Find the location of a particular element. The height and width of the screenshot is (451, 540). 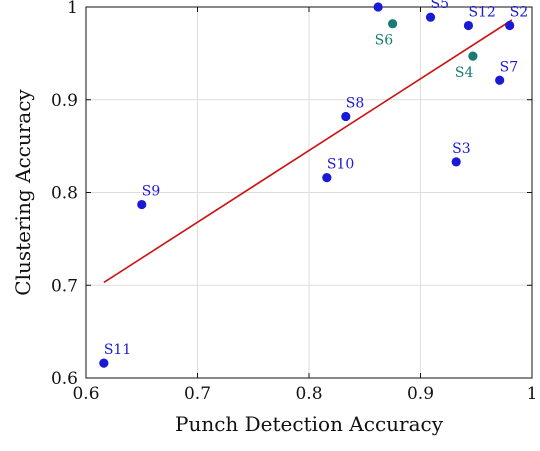

y-tick-label: 0.6 is located at coordinates (64, 379).